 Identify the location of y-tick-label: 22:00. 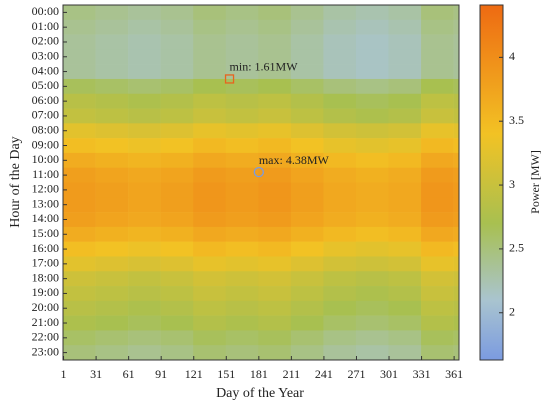
(45, 337).